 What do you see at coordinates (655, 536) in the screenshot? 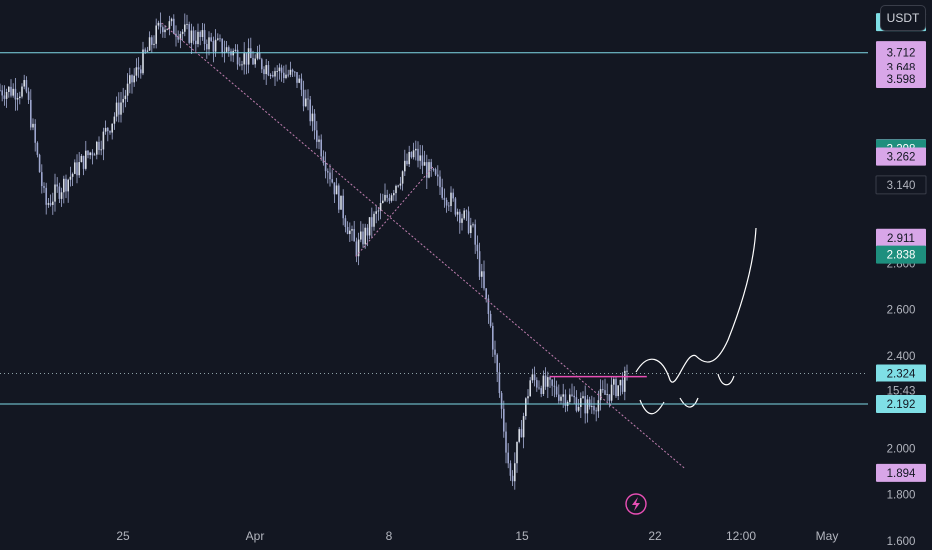
I see `x-tick-label: 22` at bounding box center [655, 536].